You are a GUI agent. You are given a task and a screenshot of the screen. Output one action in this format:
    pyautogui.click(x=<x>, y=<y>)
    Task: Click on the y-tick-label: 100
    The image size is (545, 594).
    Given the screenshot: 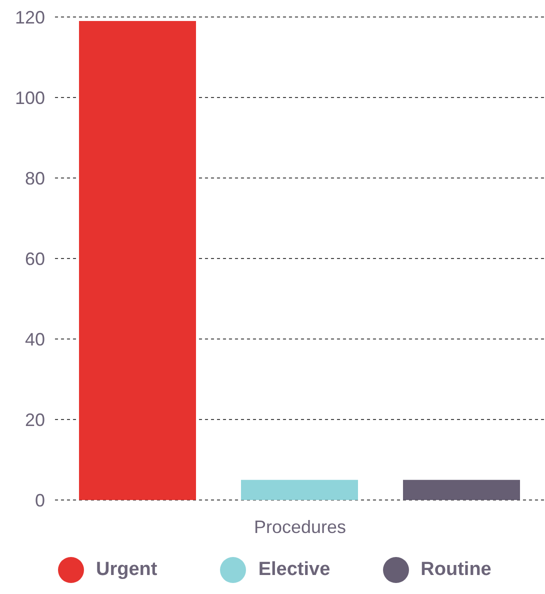 What is the action you would take?
    pyautogui.click(x=29, y=98)
    